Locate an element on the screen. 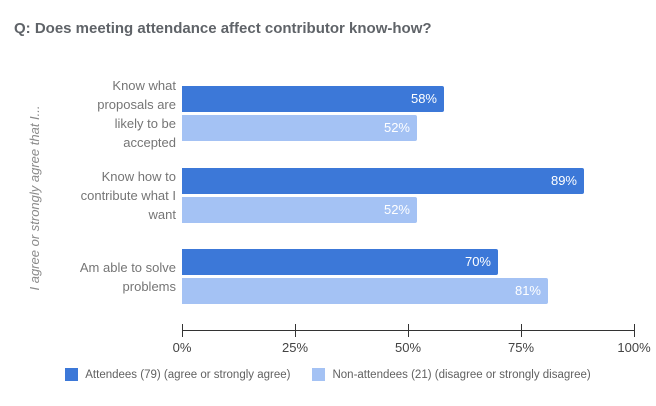  x-axis-tick-label: 0% is located at coordinates (182, 347).